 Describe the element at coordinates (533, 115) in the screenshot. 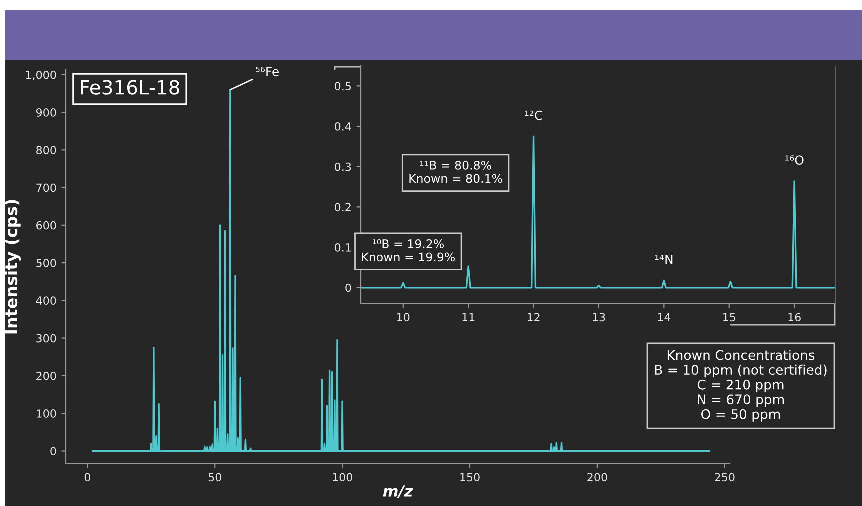

I see `annotation: ¹²C` at that location.